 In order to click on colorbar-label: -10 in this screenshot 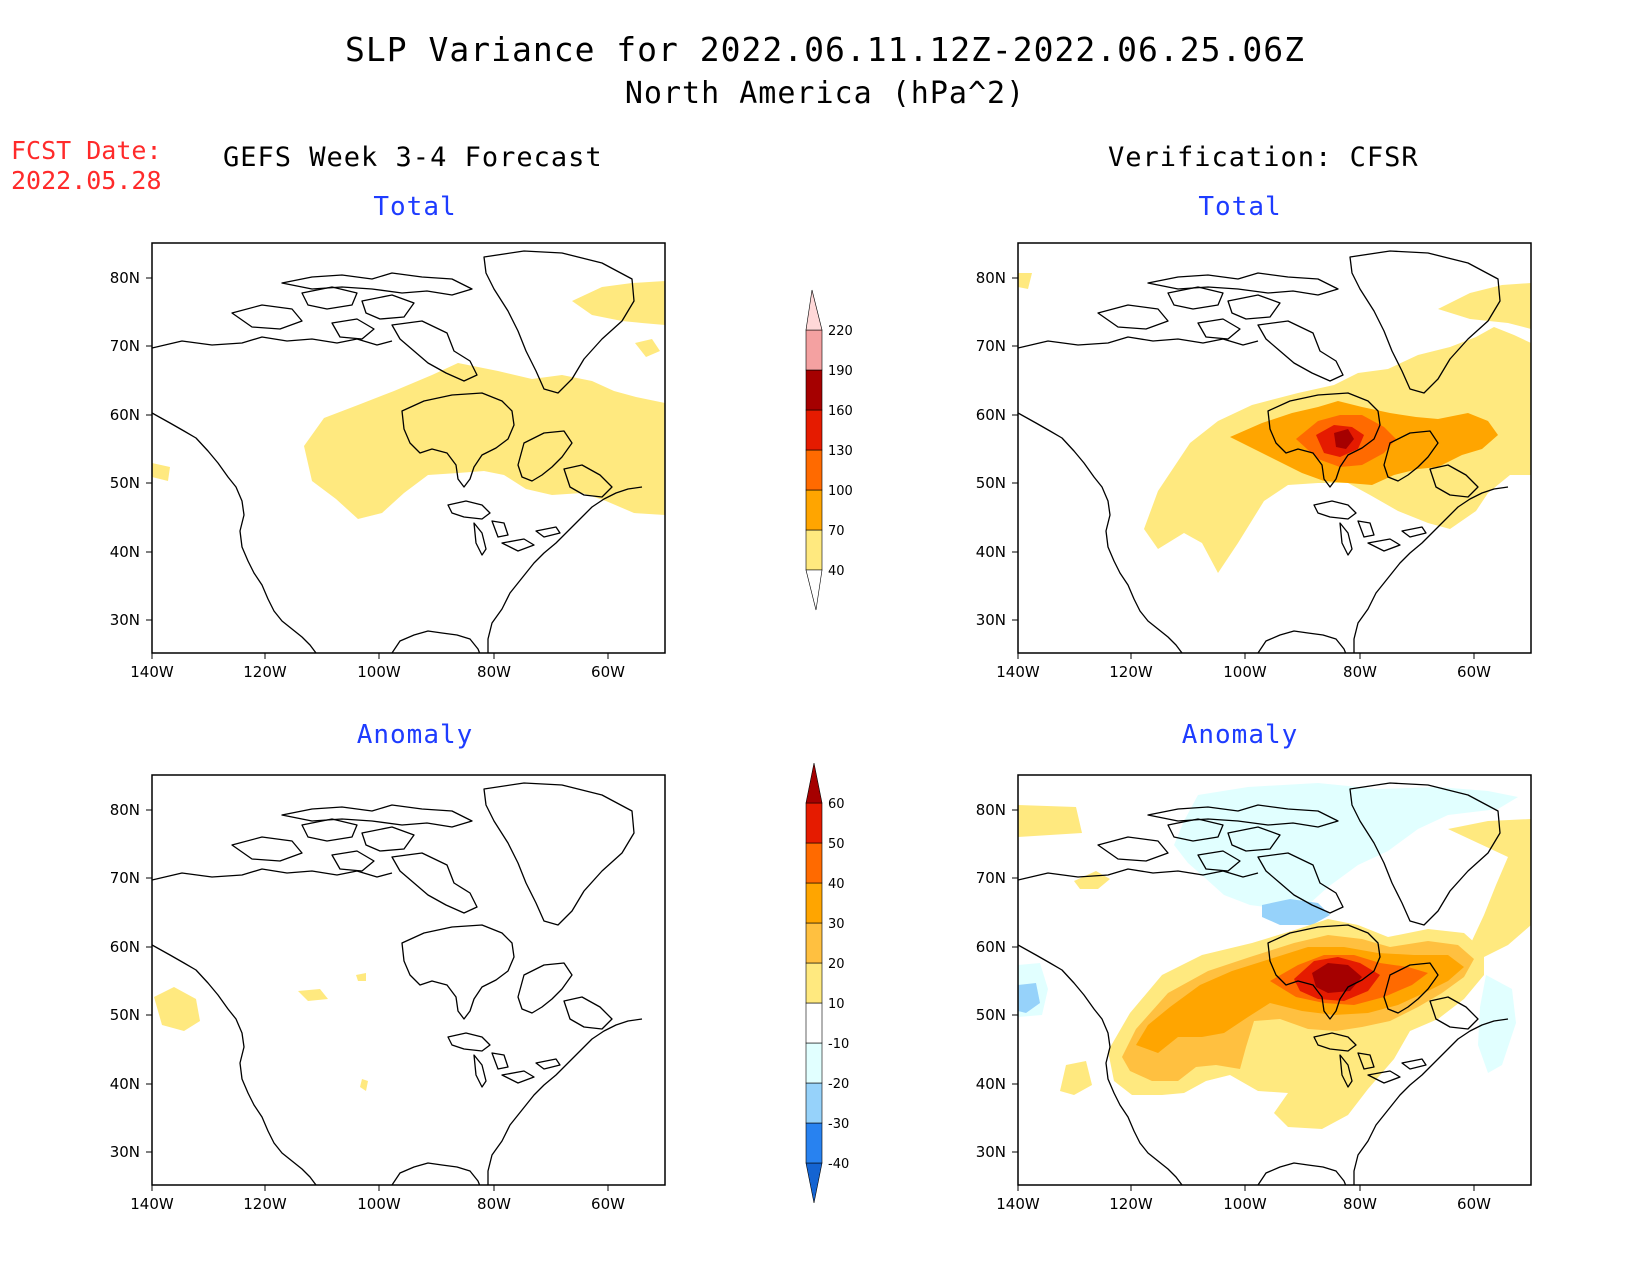, I will do `click(838, 1044)`.